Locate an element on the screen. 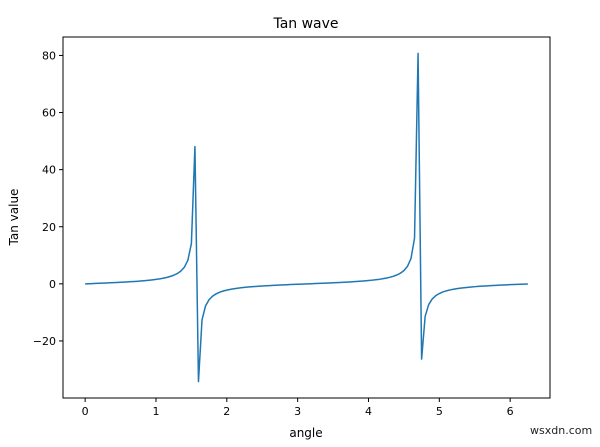 The height and width of the screenshot is (447, 600). x-tick-label: 1 is located at coordinates (155, 411).